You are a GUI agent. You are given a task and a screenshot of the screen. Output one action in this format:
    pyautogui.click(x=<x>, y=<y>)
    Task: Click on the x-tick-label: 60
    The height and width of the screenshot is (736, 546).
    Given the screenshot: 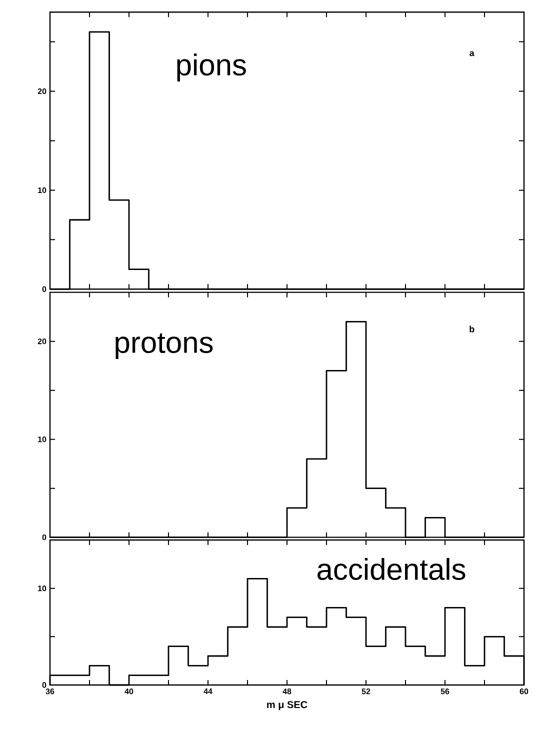 What is the action you would take?
    pyautogui.click(x=524, y=691)
    